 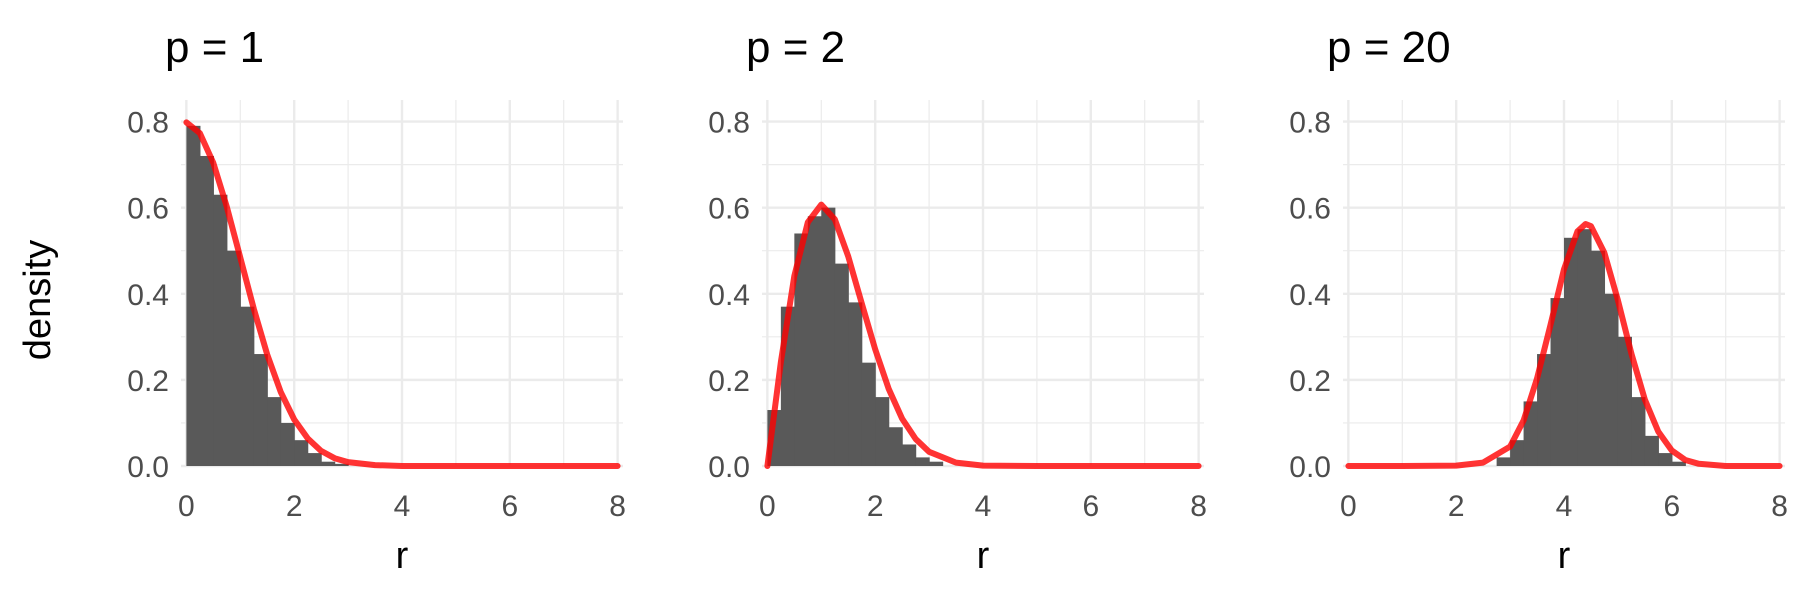 I want to click on panel-title: p = 2, so click(x=795, y=47).